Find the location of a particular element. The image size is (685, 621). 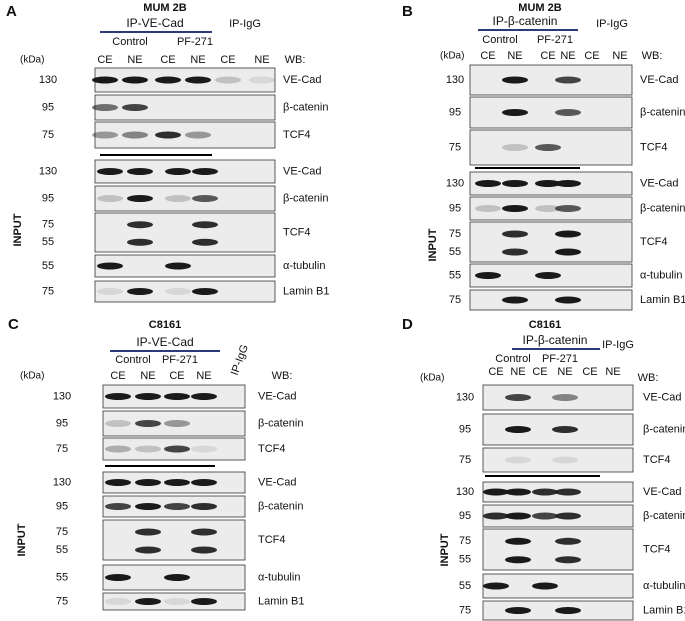

lane-label: CE is located at coordinates (104, 60).